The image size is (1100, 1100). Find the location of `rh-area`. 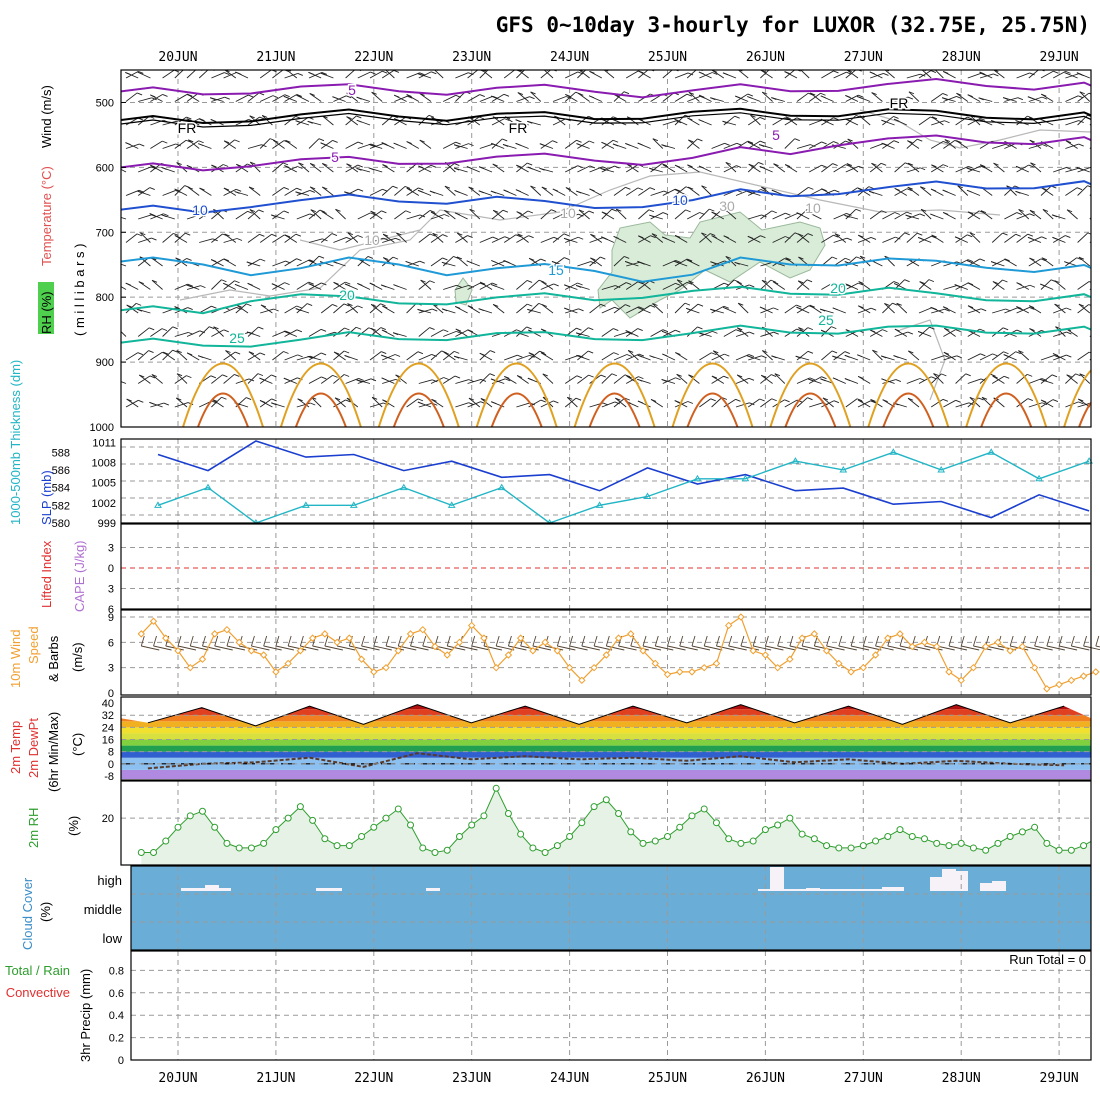

rh-area is located at coordinates (616, 826).